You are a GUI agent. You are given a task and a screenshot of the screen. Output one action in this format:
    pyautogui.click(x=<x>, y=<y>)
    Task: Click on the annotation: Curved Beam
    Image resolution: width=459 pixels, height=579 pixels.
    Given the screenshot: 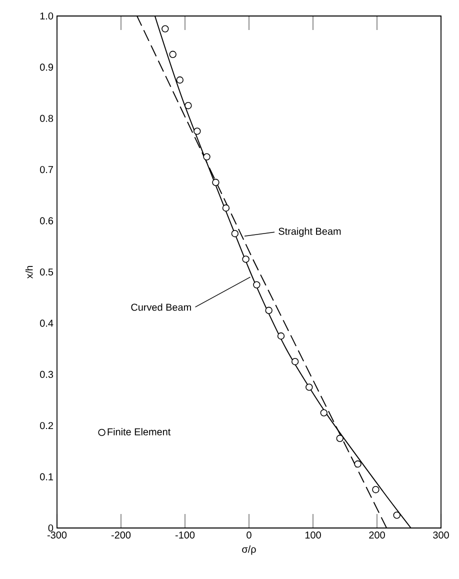 What is the action you would take?
    pyautogui.click(x=161, y=307)
    